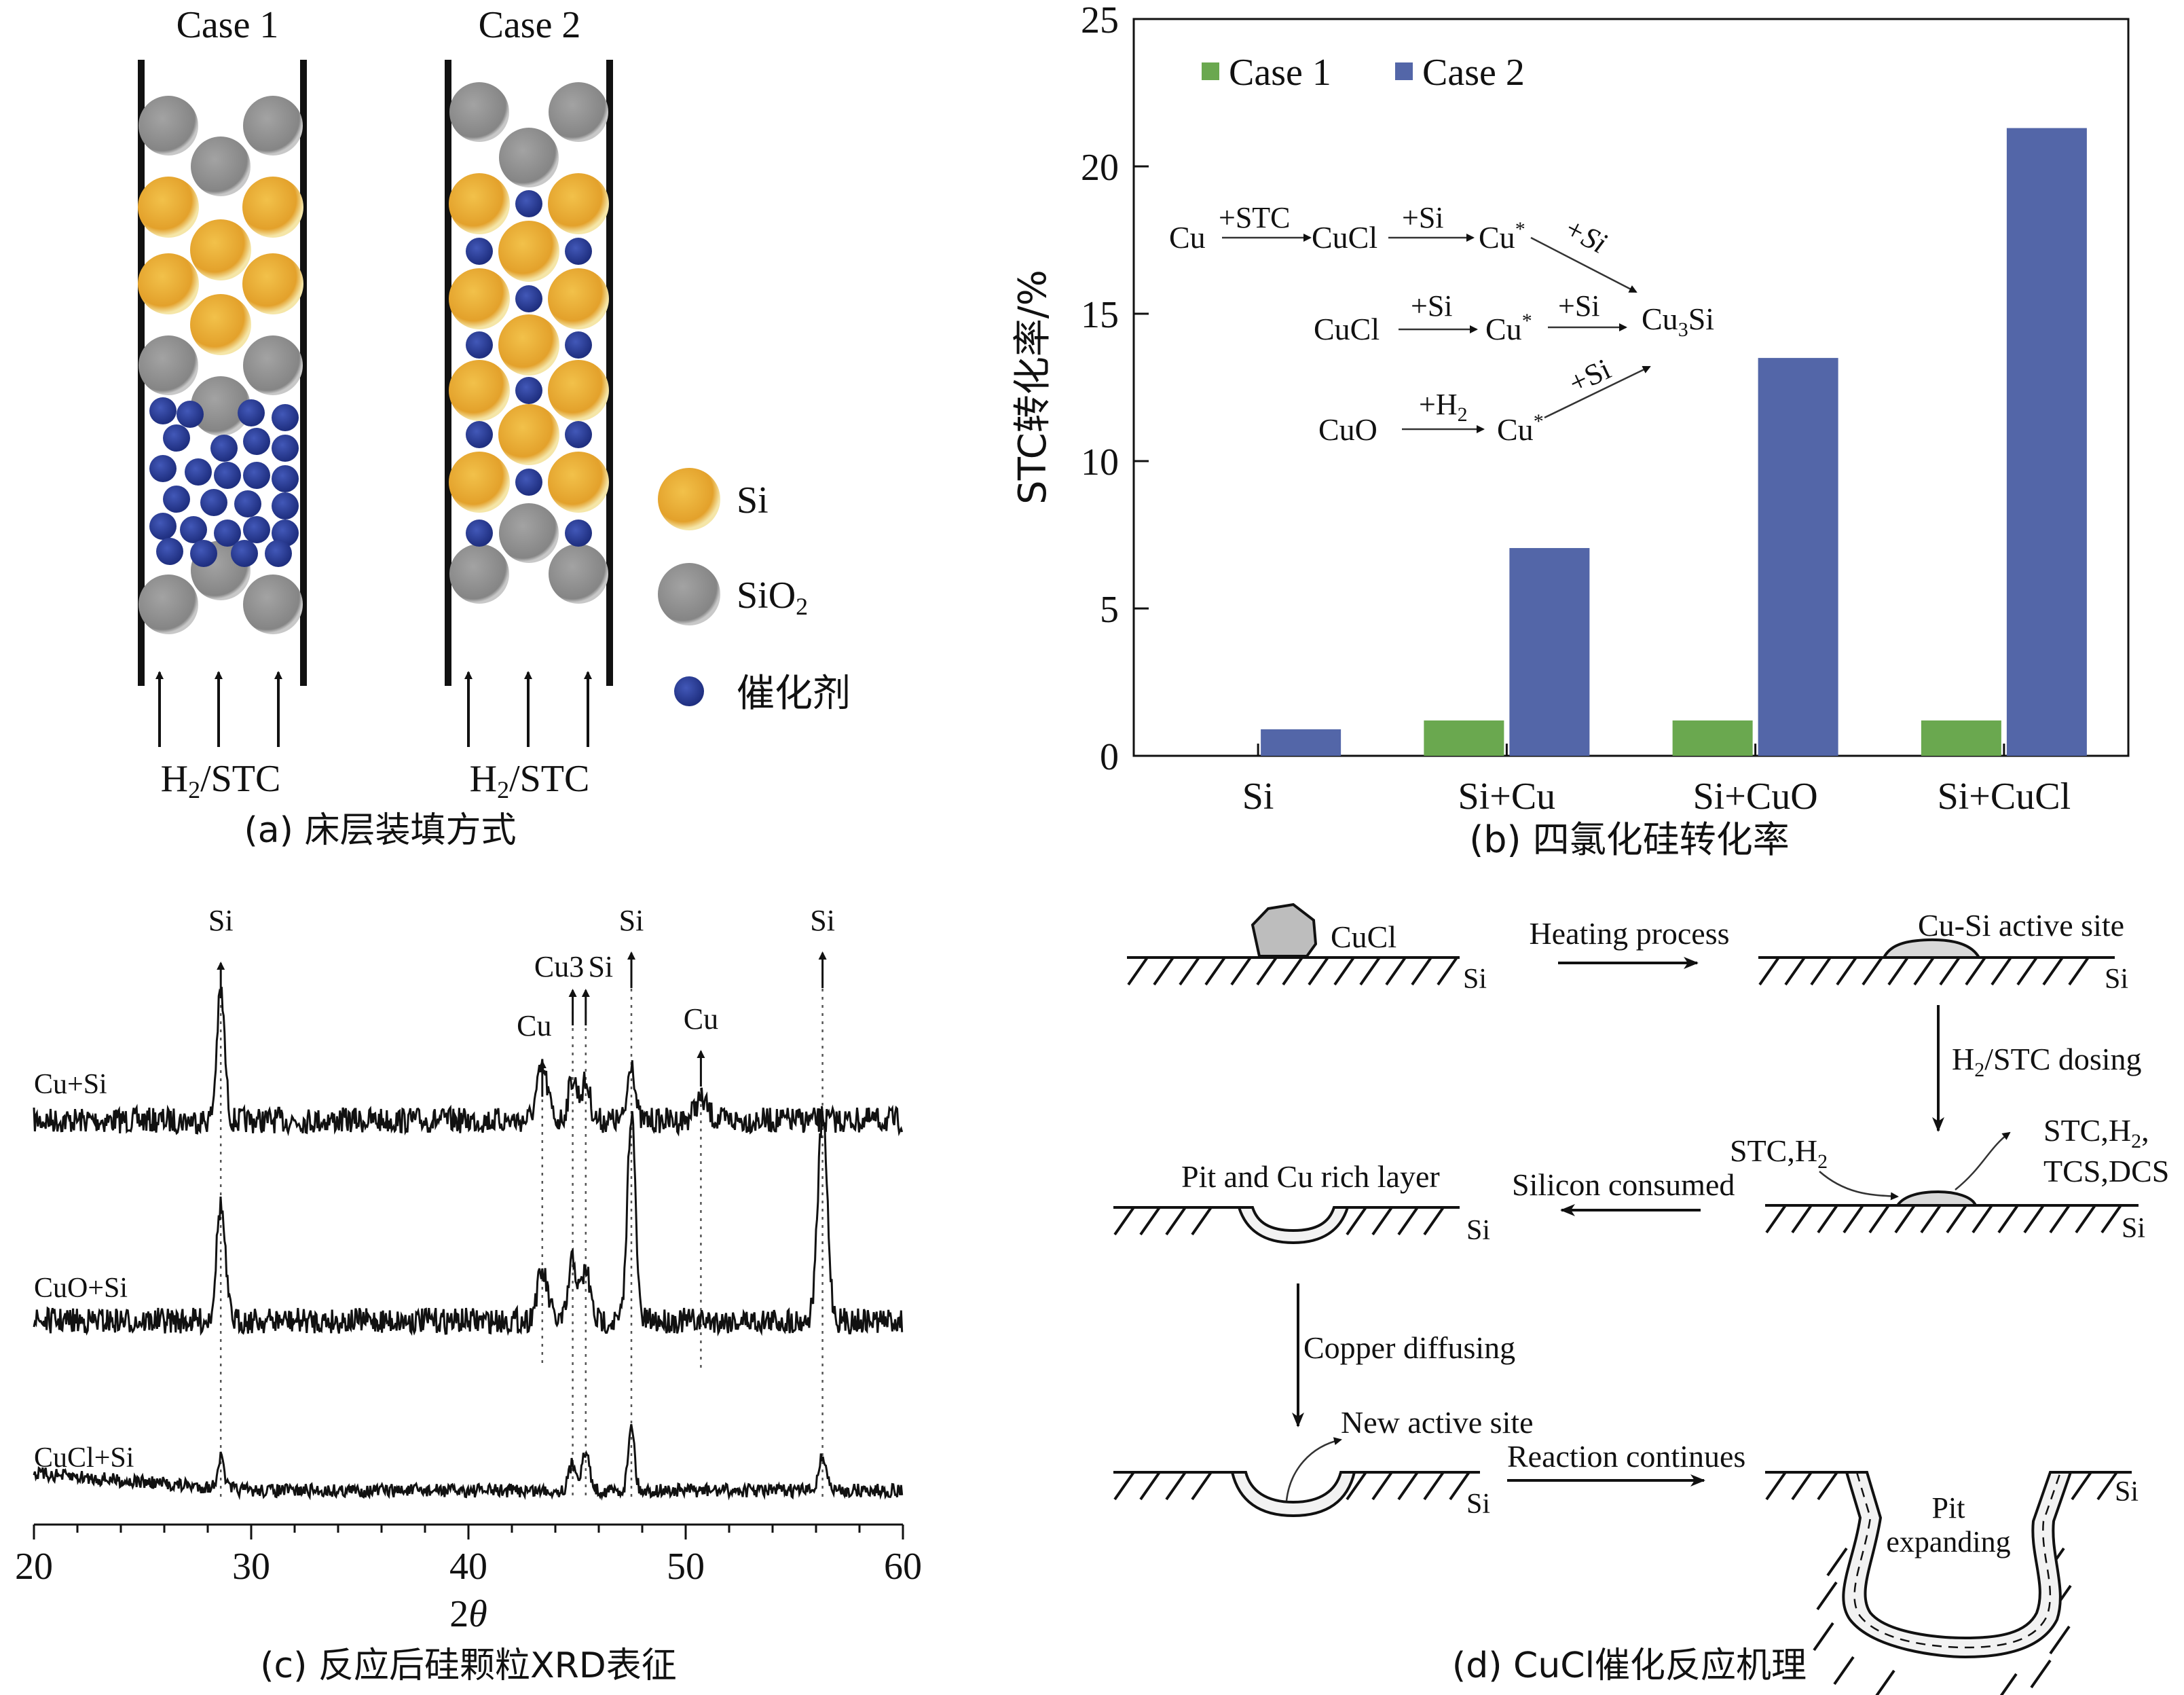 The image size is (2184, 1695). Describe the element at coordinates (1187, 237) in the screenshot. I see `inset-cu: Cu` at that location.